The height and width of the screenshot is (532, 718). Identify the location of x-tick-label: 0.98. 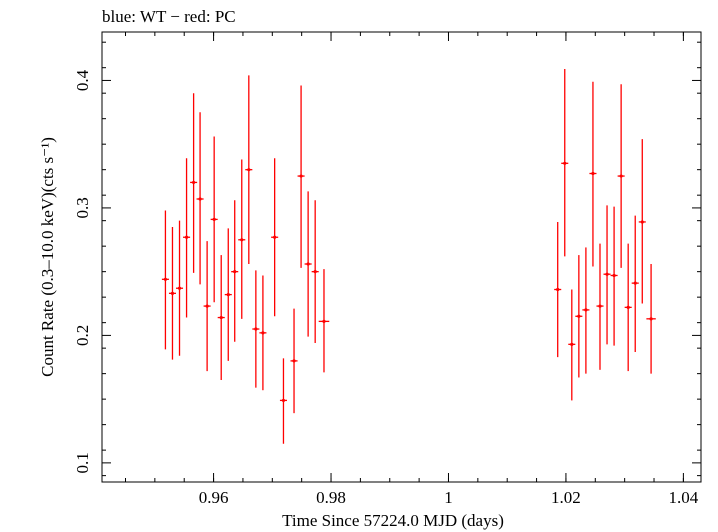
(331, 497).